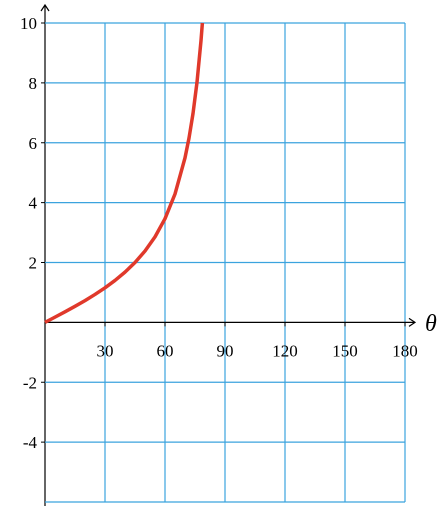  I want to click on y-tick-label: -2, so click(30, 382).